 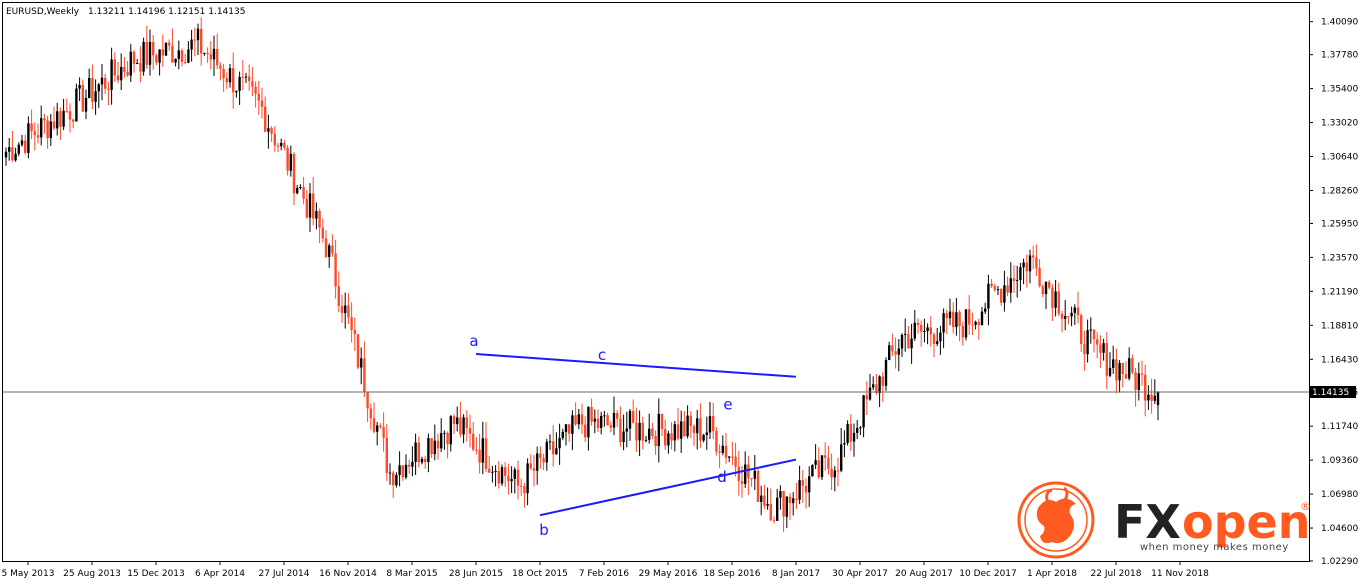 I want to click on x-tick-label: 18 Sep 2016, so click(x=731, y=574).